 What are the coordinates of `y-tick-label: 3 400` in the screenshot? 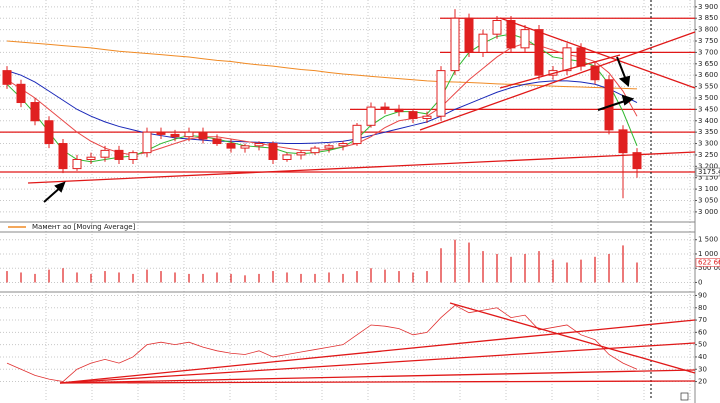 It's located at (708, 121).